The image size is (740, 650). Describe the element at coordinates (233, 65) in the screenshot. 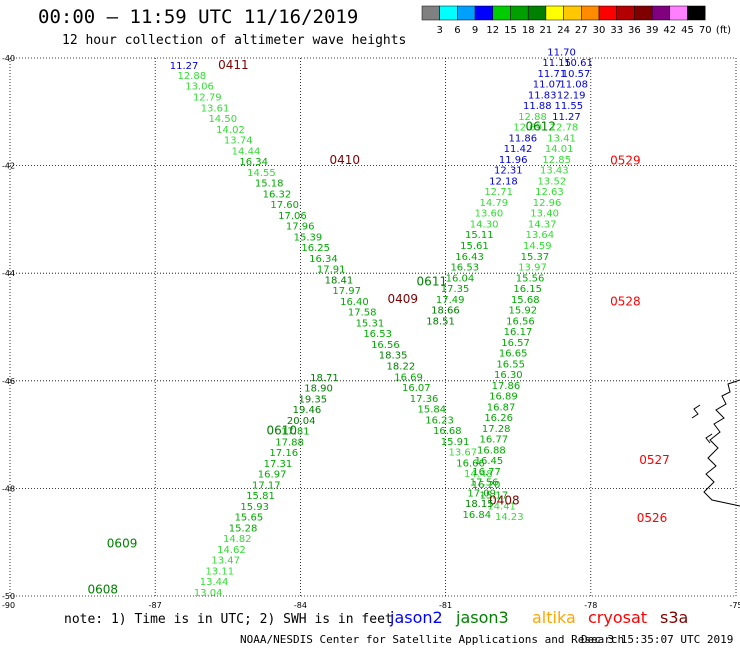

I see `pass-time-label: 0411` at that location.